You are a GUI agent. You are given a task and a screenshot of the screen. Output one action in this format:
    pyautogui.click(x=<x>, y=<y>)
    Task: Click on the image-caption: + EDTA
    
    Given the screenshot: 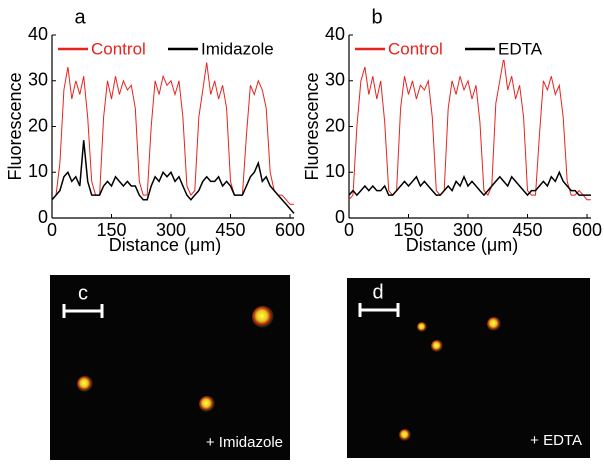 What is the action you would take?
    pyautogui.click(x=556, y=440)
    